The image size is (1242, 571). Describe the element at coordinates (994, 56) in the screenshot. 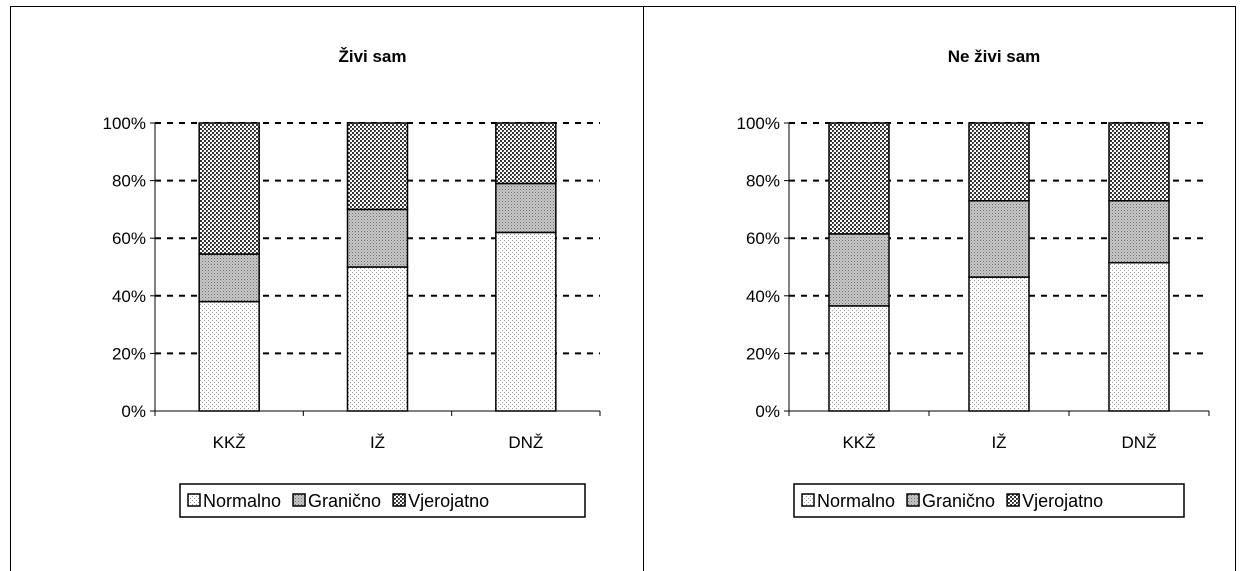

I see `chart-title: Ne živi sam` at that location.